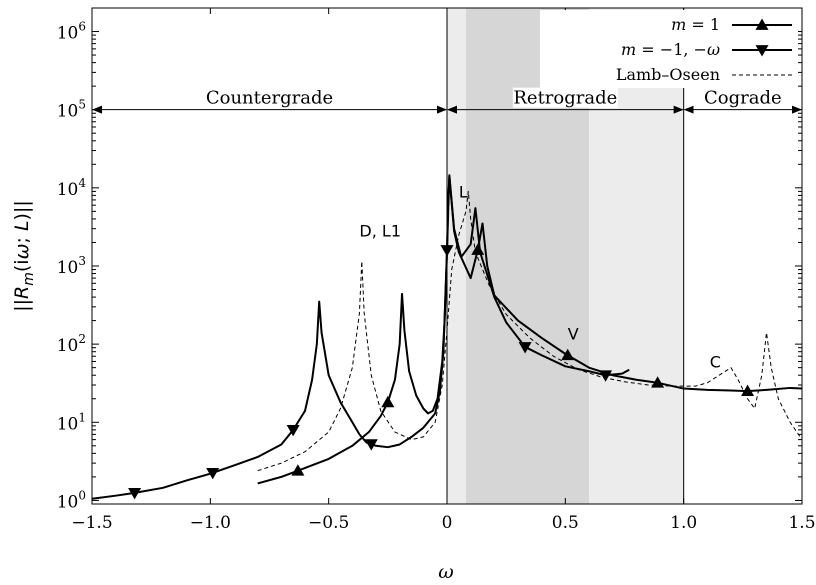  What do you see at coordinates (72, 188) in the screenshot?
I see `y-tick-label: 10⁴` at bounding box center [72, 188].